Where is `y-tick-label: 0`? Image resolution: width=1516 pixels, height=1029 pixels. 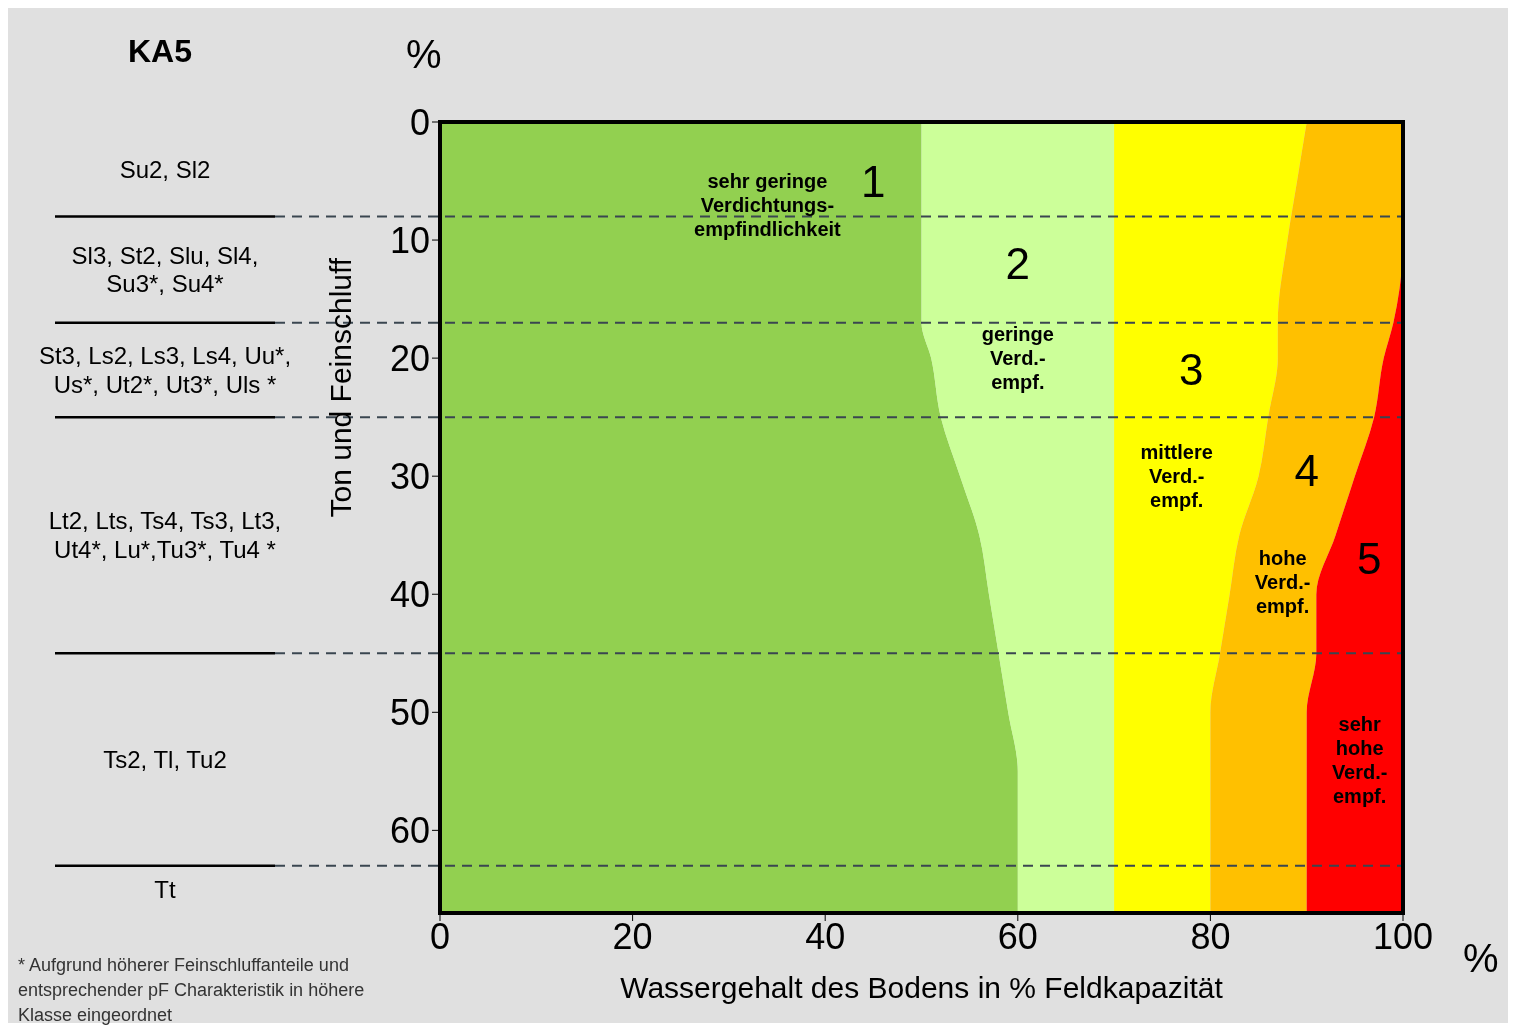 y-tick-label: 0 is located at coordinates (419, 122).